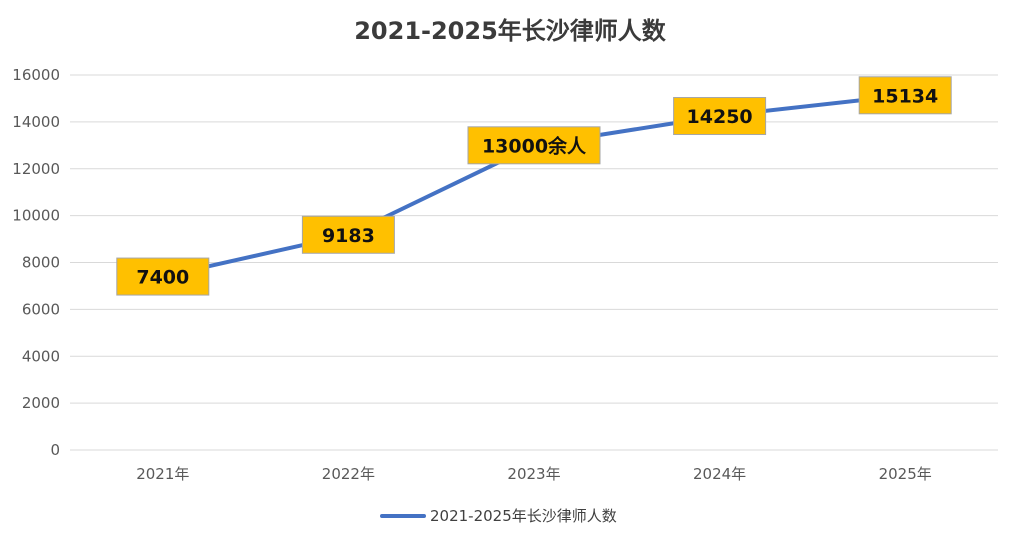 The width and height of the screenshot is (1021, 543). I want to click on y-tick-label: 2000, so click(41, 403).